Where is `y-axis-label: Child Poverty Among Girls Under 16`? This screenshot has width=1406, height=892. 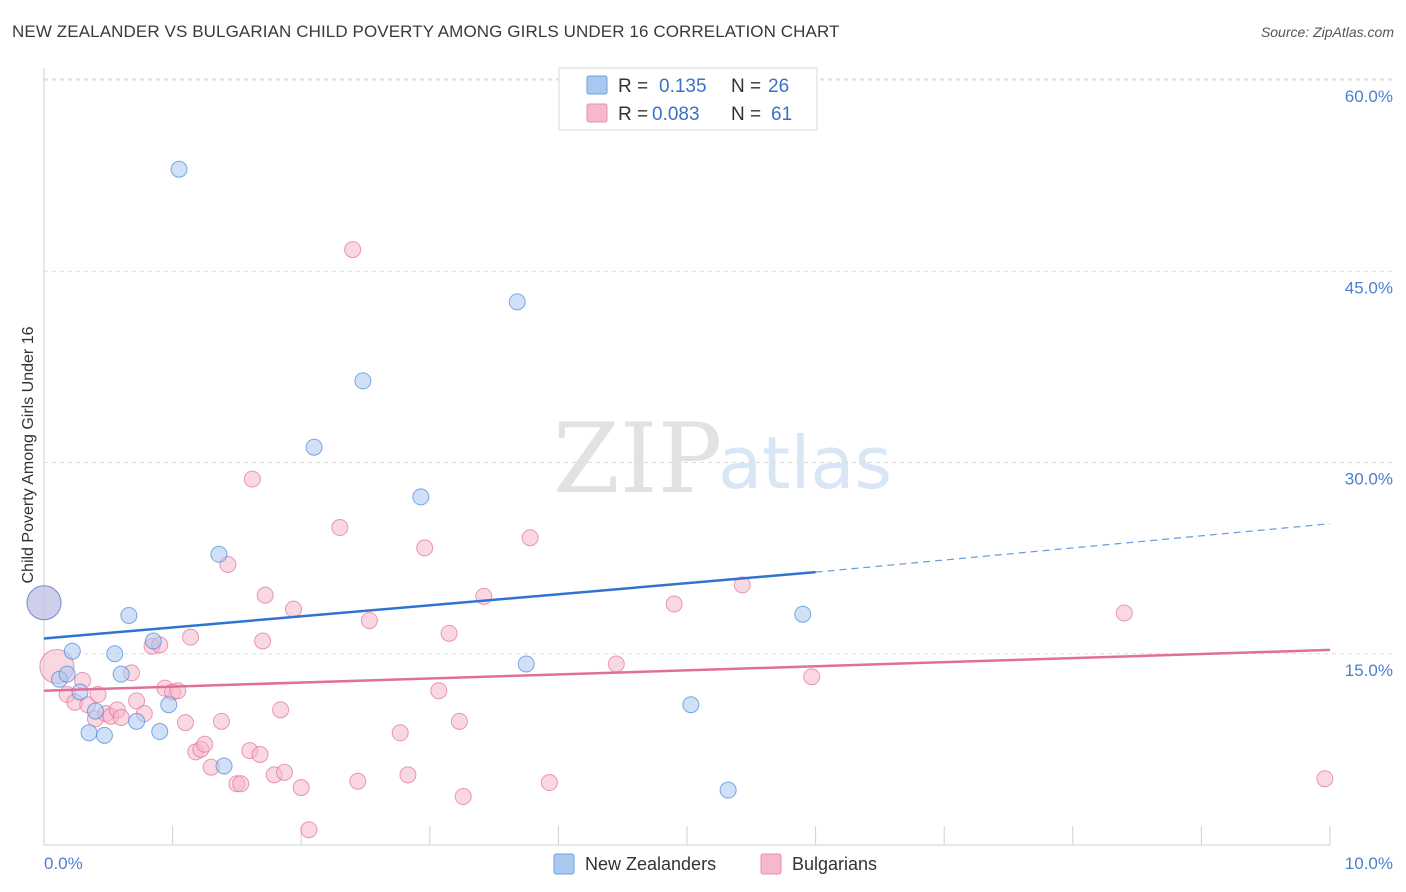 y-axis-label: Child Poverty Among Girls Under 16 is located at coordinates (28, 454).